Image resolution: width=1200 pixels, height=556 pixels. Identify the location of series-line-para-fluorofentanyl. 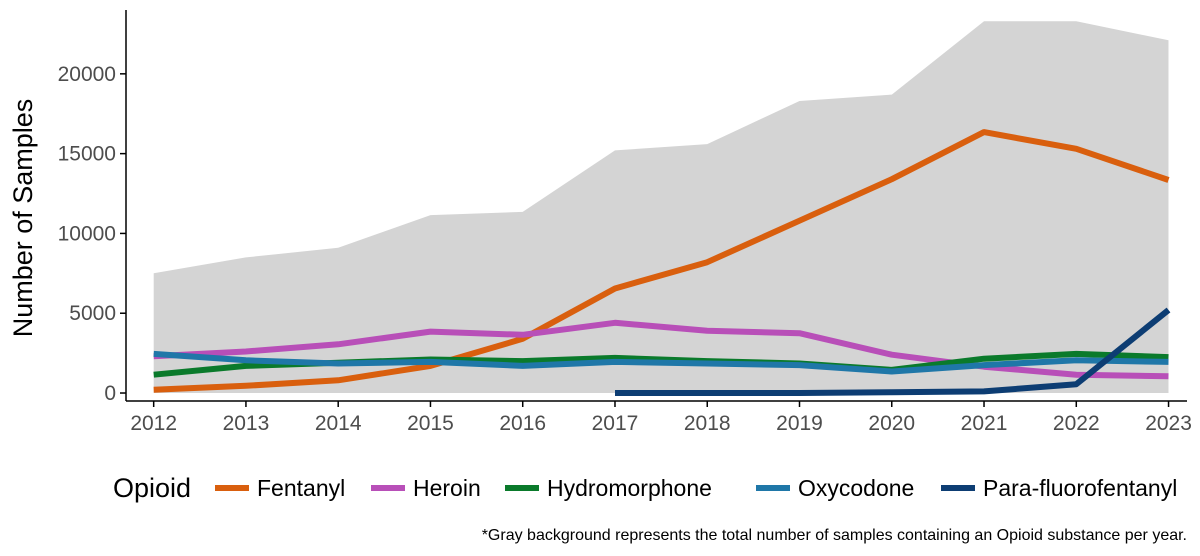
(893, 351).